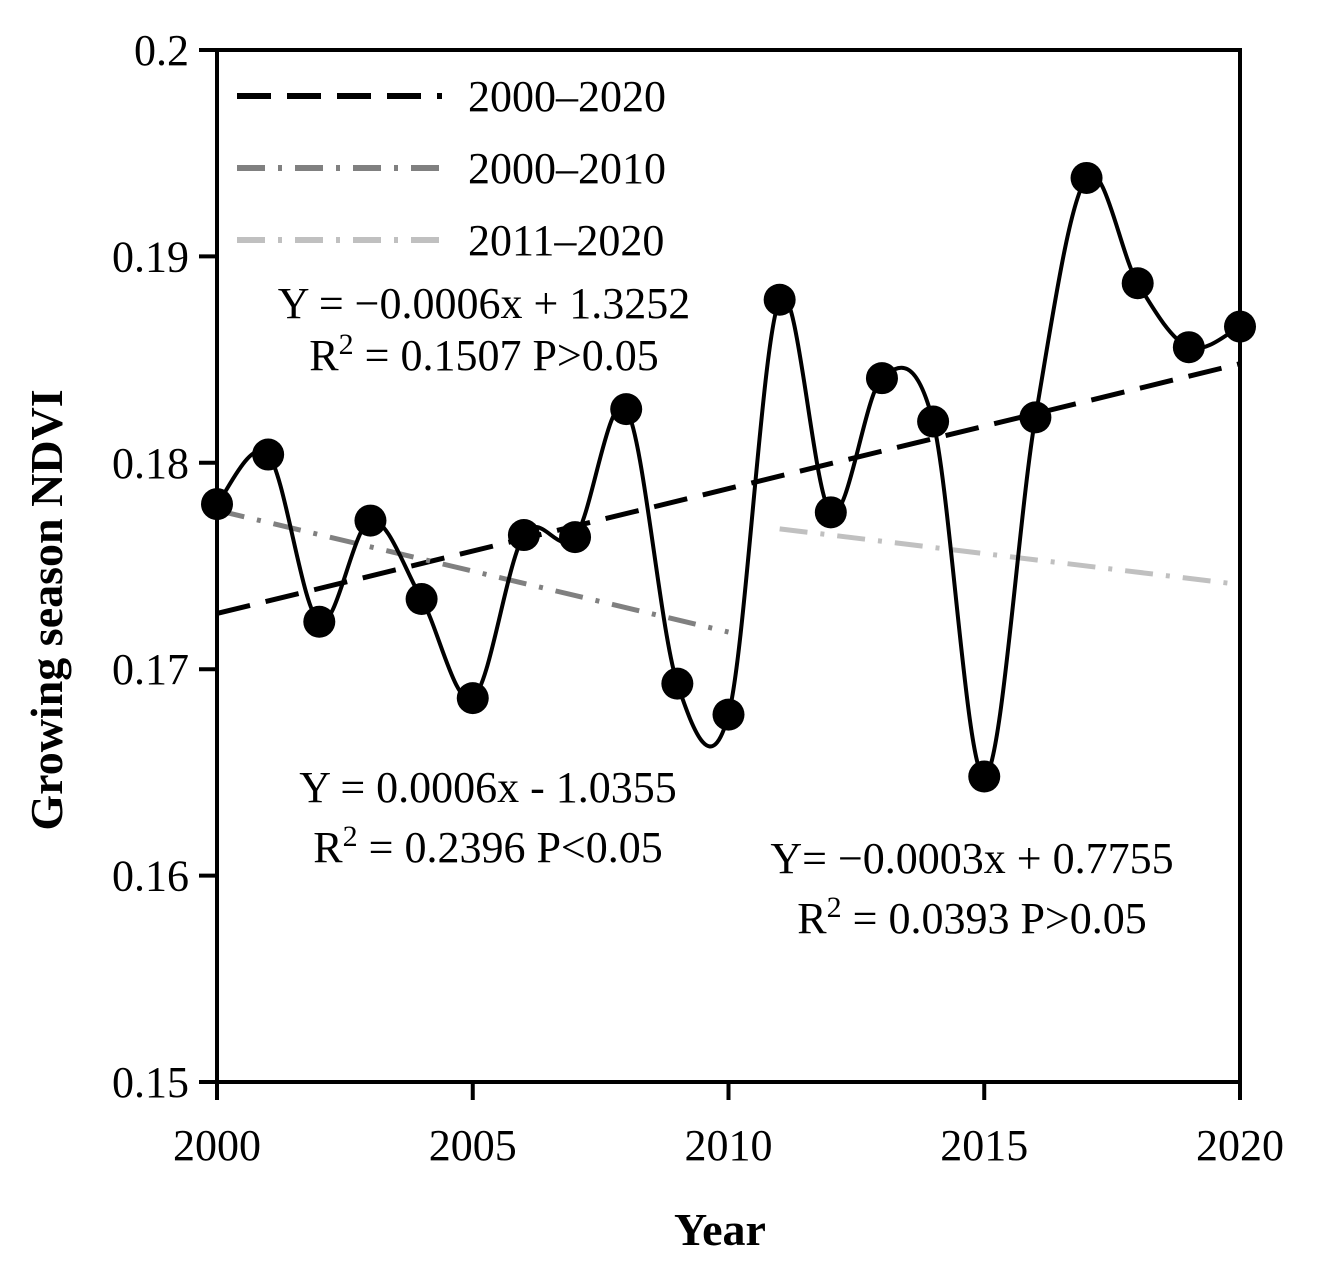 The height and width of the screenshot is (1280, 1329). Describe the element at coordinates (150, 876) in the screenshot. I see `y-tick-label: 0.16` at that location.